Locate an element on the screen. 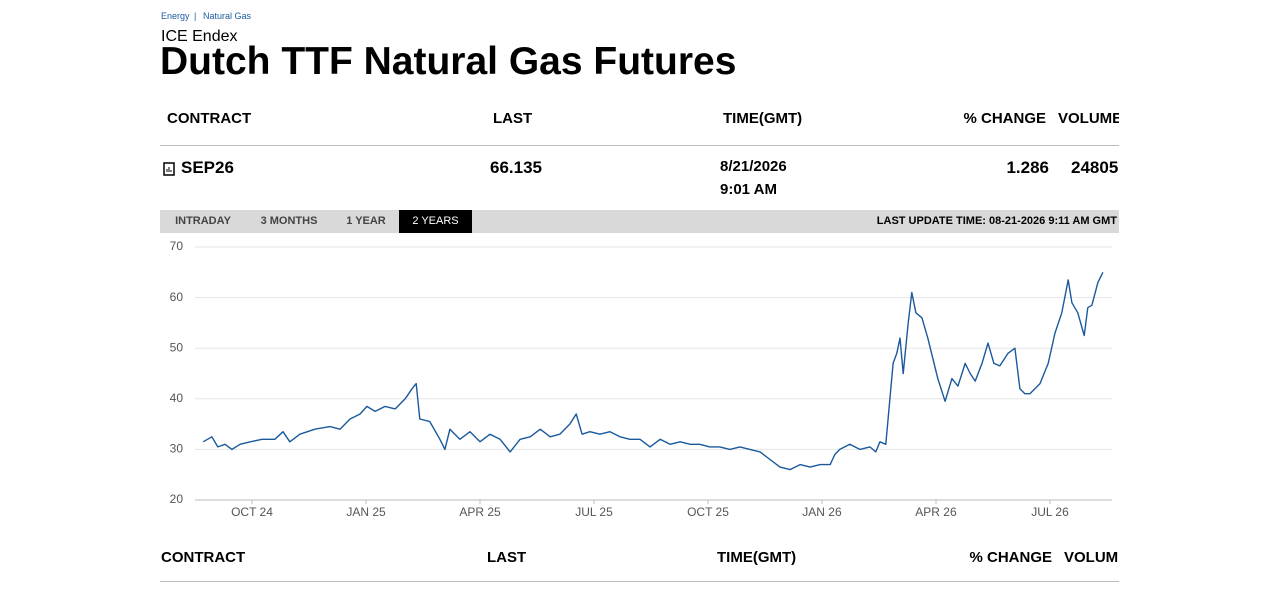 The height and width of the screenshot is (590, 1280). x-tick-label: JUL 25 is located at coordinates (594, 512).